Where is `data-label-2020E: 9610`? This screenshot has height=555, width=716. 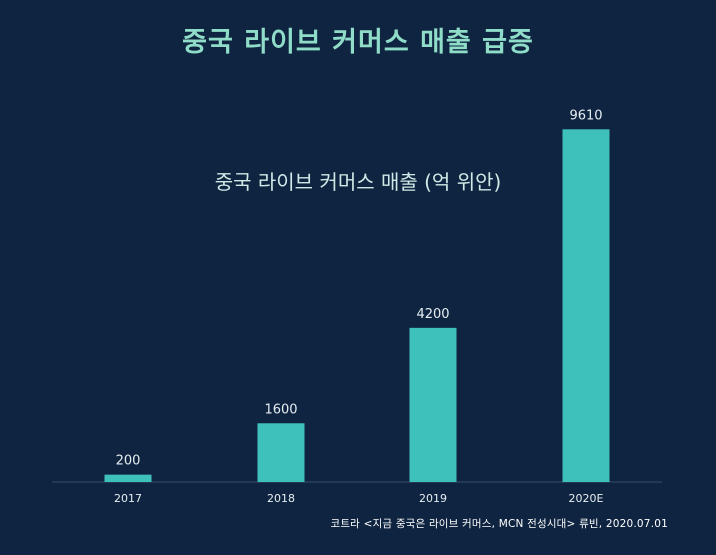 data-label-2020E: 9610 is located at coordinates (585, 115).